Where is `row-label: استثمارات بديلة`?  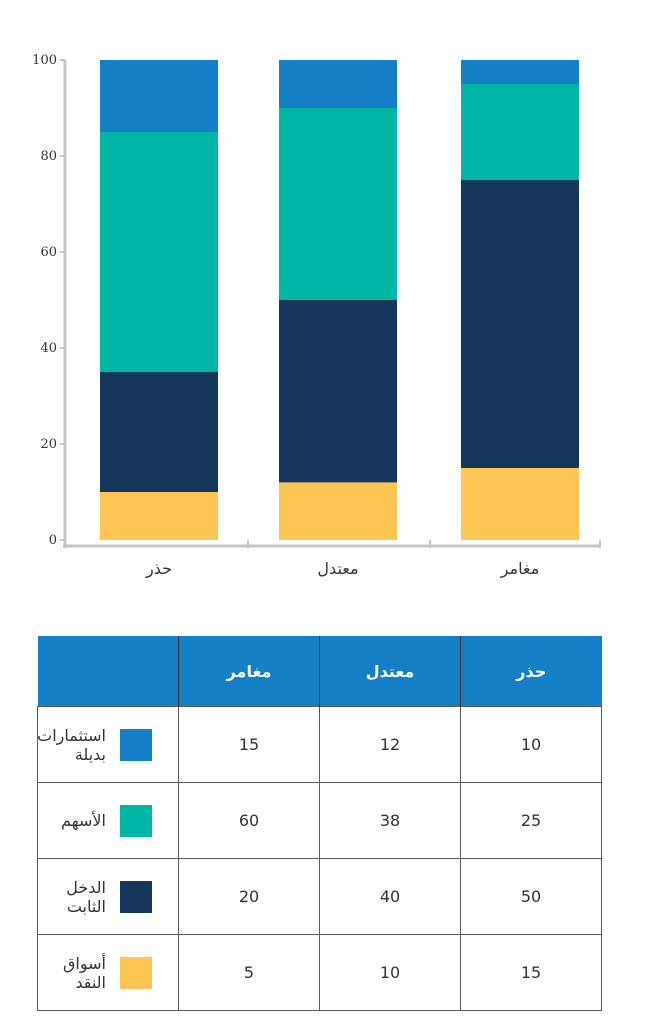
row-label: استثمارات بديلة is located at coordinates (71, 744).